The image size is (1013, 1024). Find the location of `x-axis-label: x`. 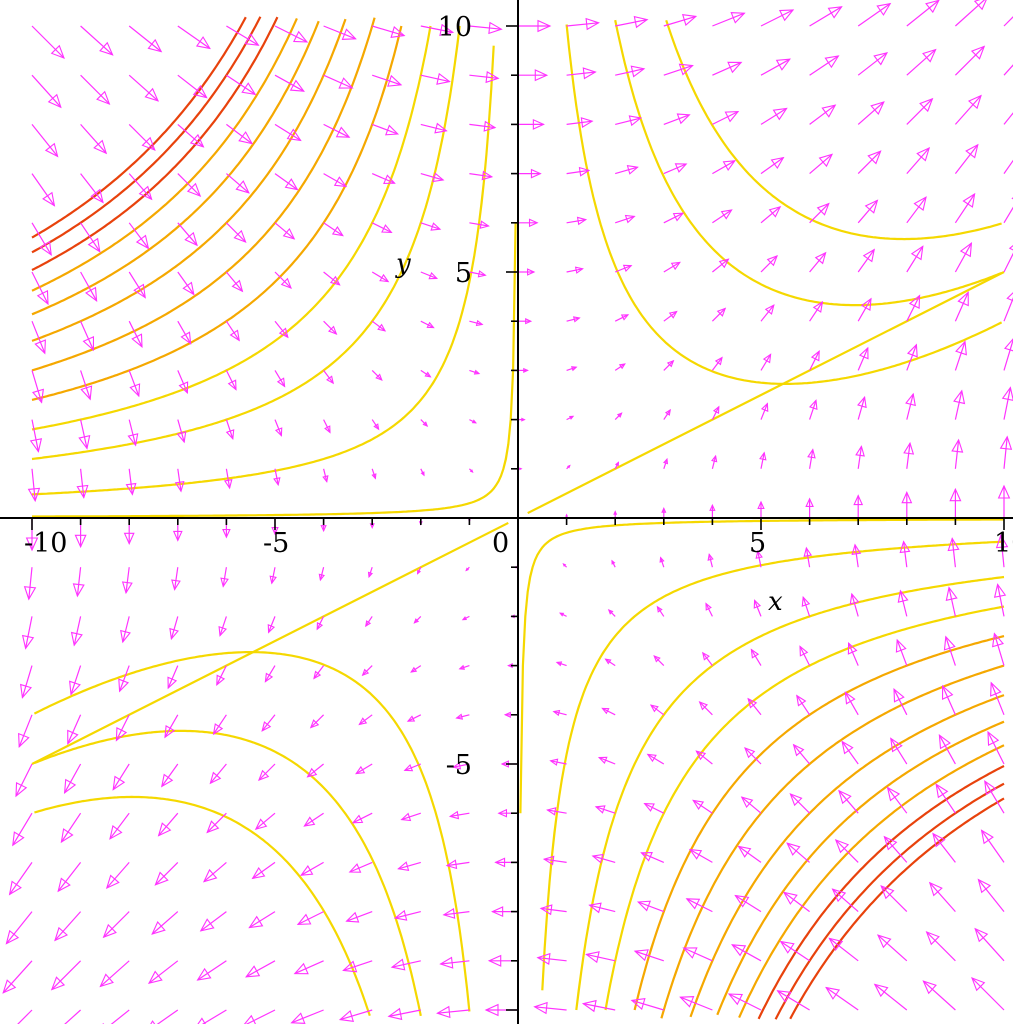

x-axis-label: x is located at coordinates (775, 602).